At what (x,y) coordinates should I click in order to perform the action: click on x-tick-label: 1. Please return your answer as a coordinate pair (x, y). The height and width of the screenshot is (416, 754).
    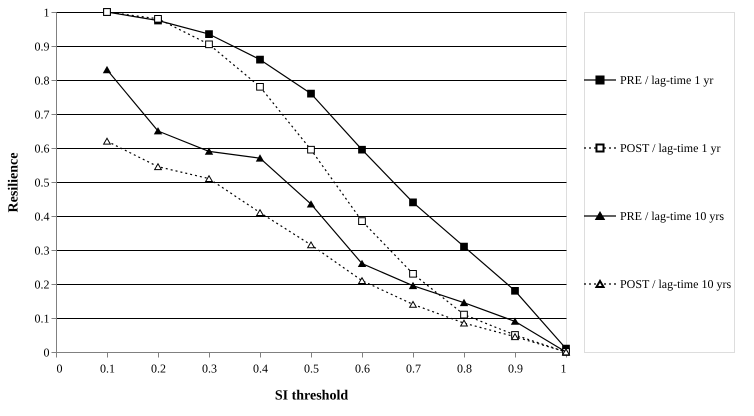
    Looking at the image, I should click on (563, 369).